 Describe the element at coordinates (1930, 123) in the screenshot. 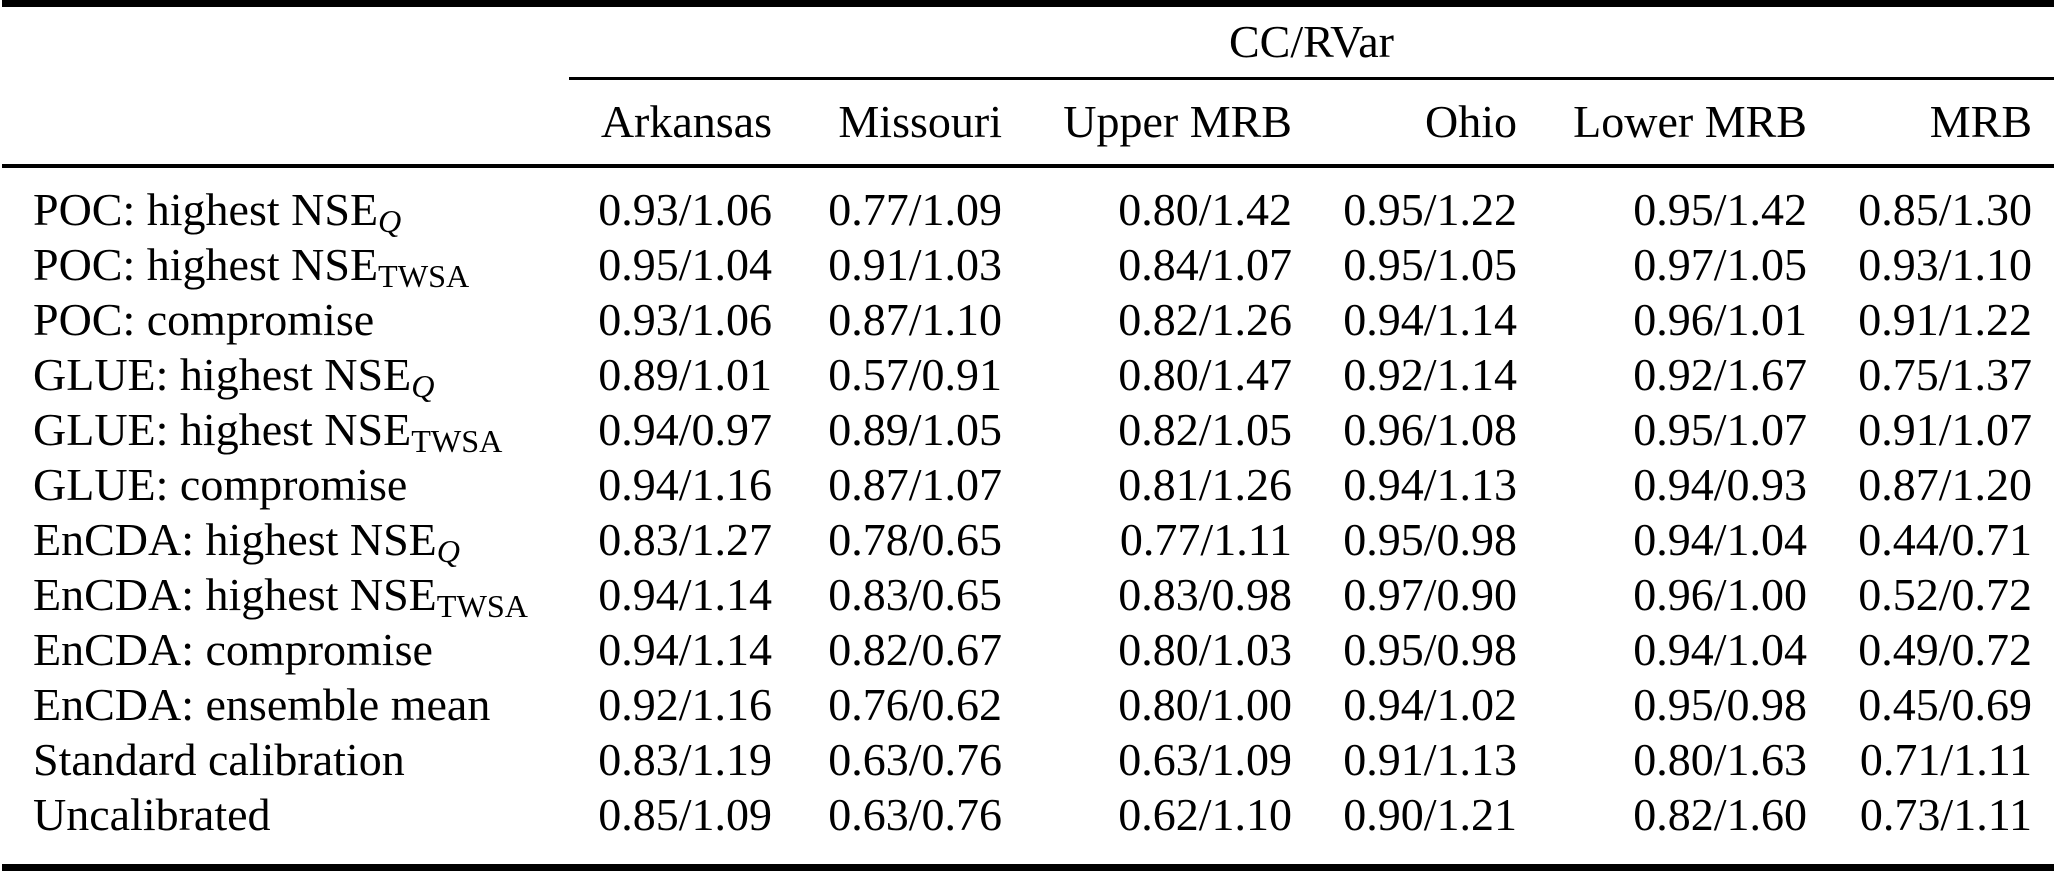

I see `col-header-mrb: MRB` at that location.